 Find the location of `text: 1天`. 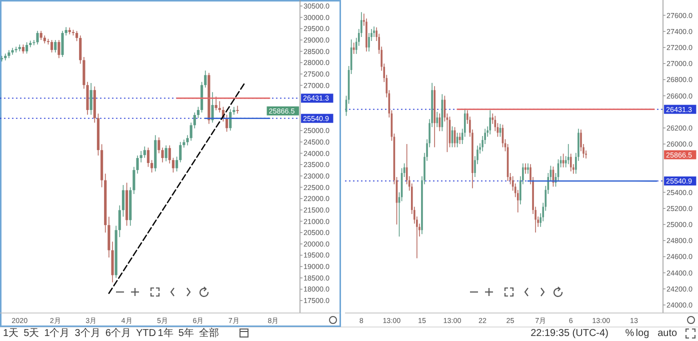

text: 1天 is located at coordinates (11, 333).